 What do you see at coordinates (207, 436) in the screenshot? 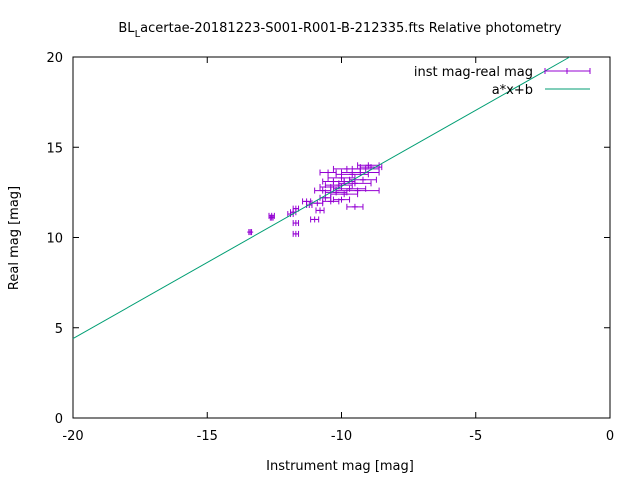
I see `x-tick-label: -15` at bounding box center [207, 436].